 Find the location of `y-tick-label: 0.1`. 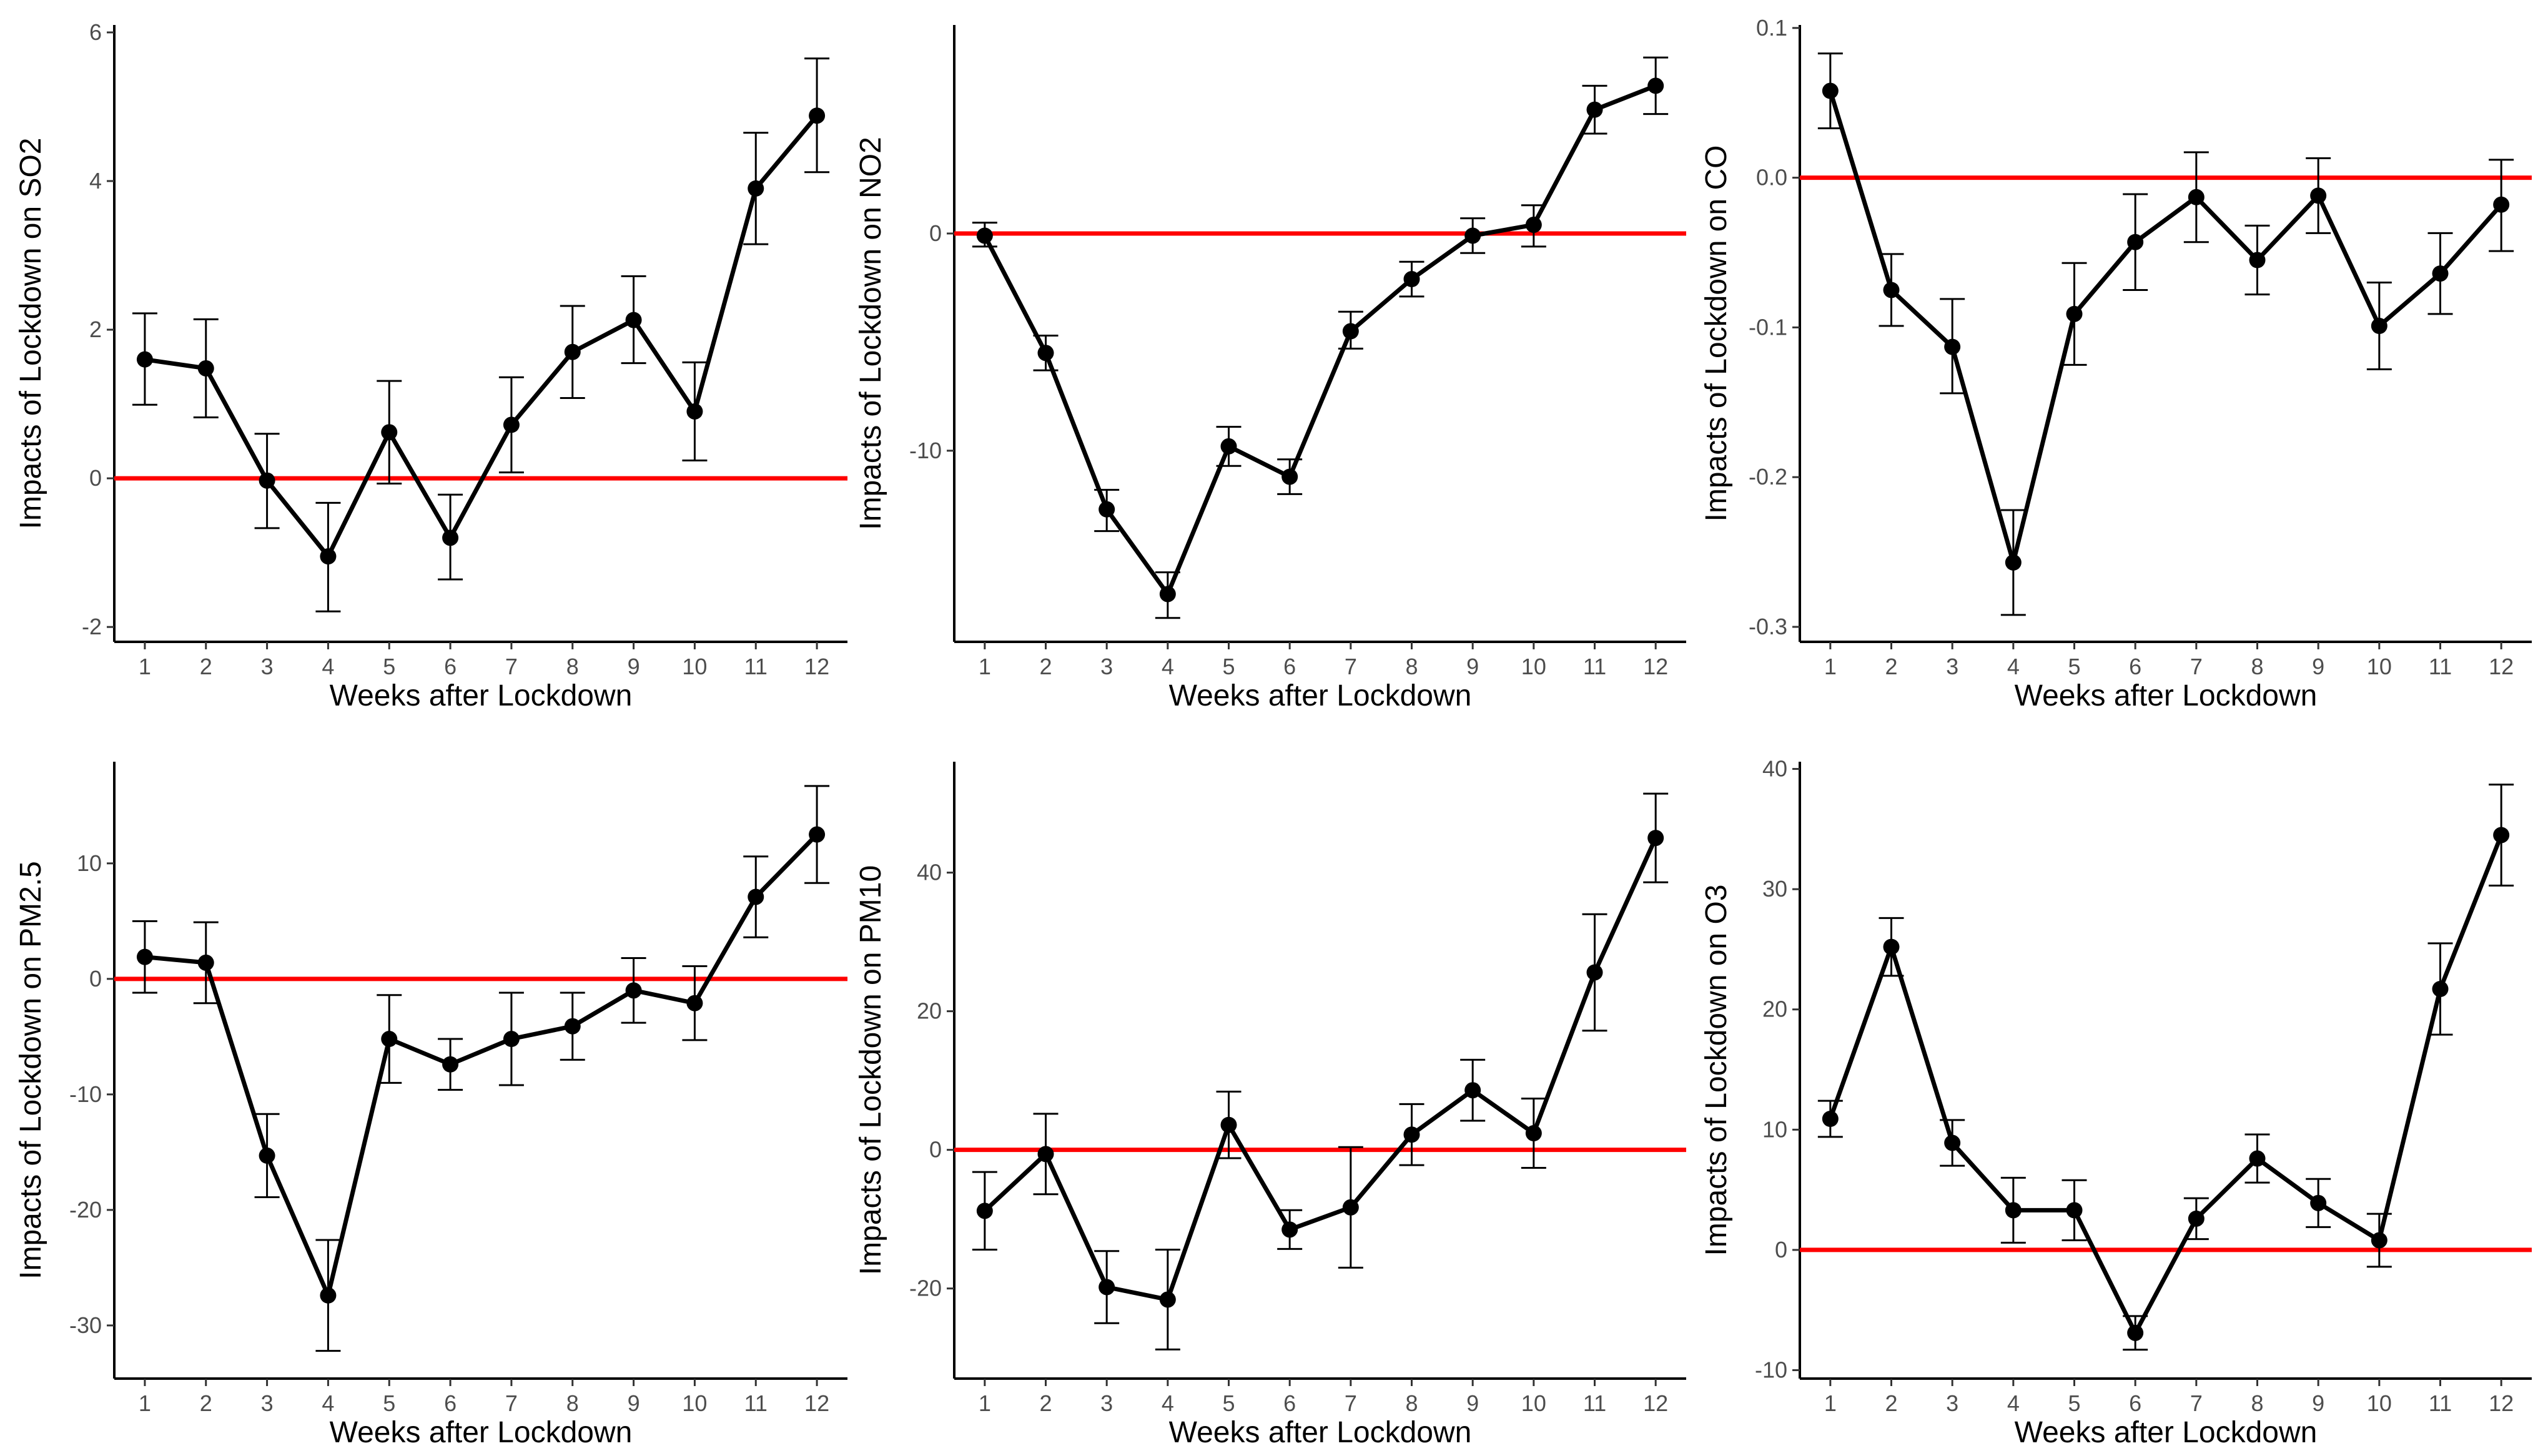

y-tick-label: 0.1 is located at coordinates (1771, 28).